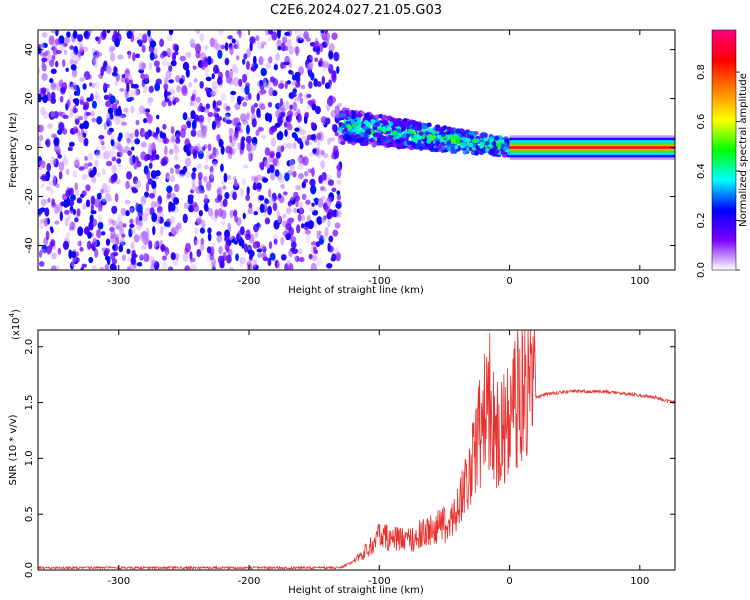  Describe the element at coordinates (701, 270) in the screenshot. I see `colorbar-tick-label: 0.0` at that location.